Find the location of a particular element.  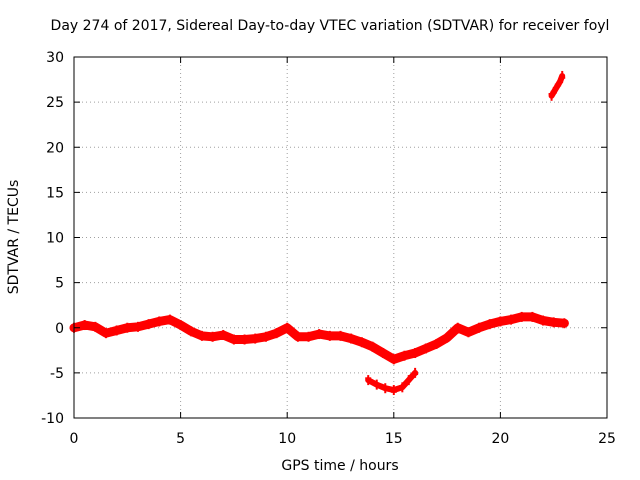

x-axis-label: GPS time / hours is located at coordinates (339, 466).